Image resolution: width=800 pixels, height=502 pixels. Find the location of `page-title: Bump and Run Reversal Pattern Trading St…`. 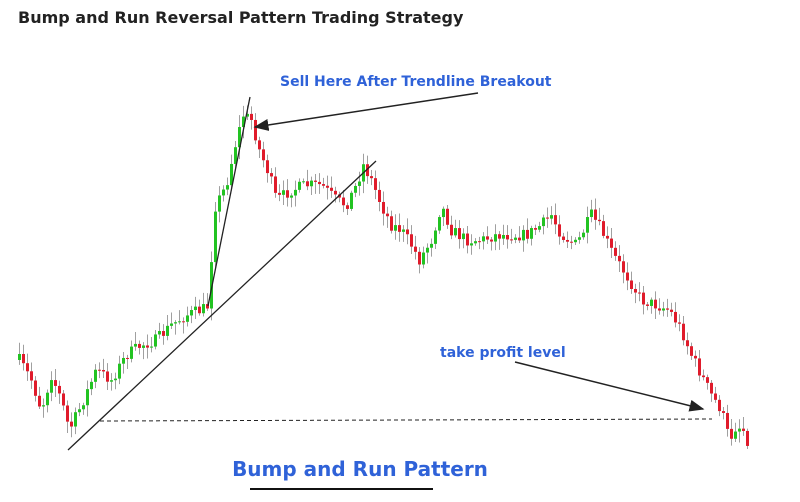

page-title: Bump and Run Reversal Pattern Trading St… is located at coordinates (241, 17).